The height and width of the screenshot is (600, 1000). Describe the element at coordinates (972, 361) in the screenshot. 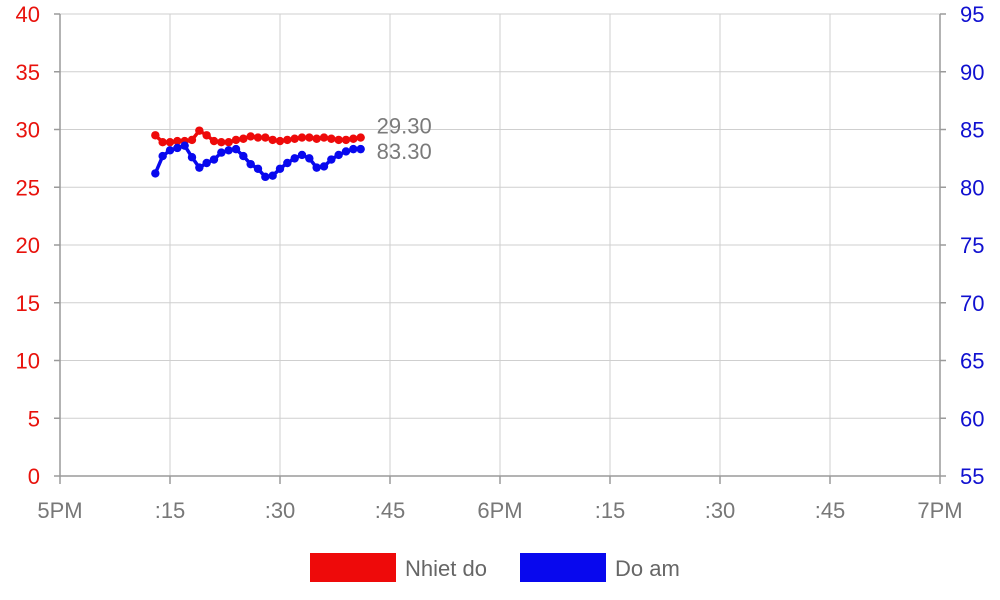

I see `y-right-tick-label: 65` at that location.